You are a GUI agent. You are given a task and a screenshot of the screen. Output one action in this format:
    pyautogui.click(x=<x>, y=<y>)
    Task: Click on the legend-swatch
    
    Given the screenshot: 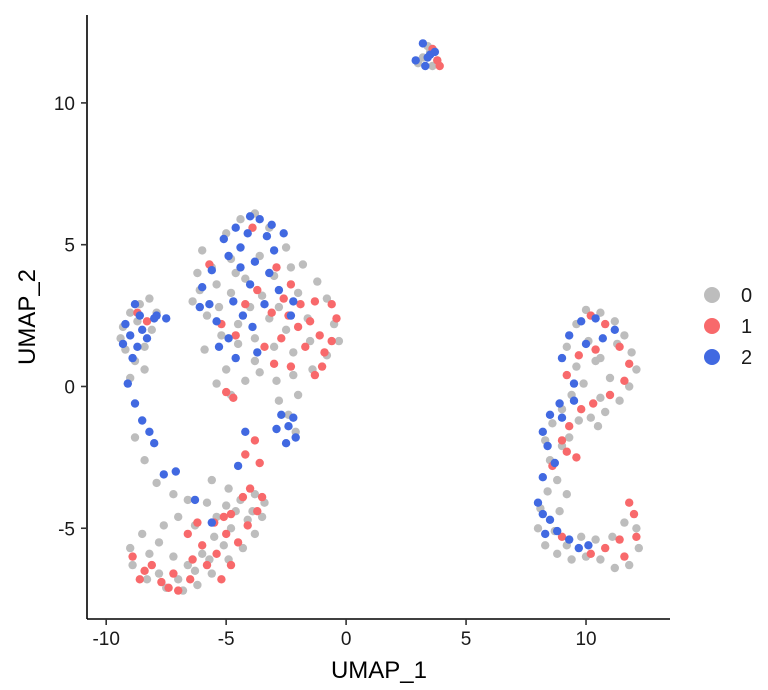 What is the action you would take?
    pyautogui.click(x=712, y=295)
    